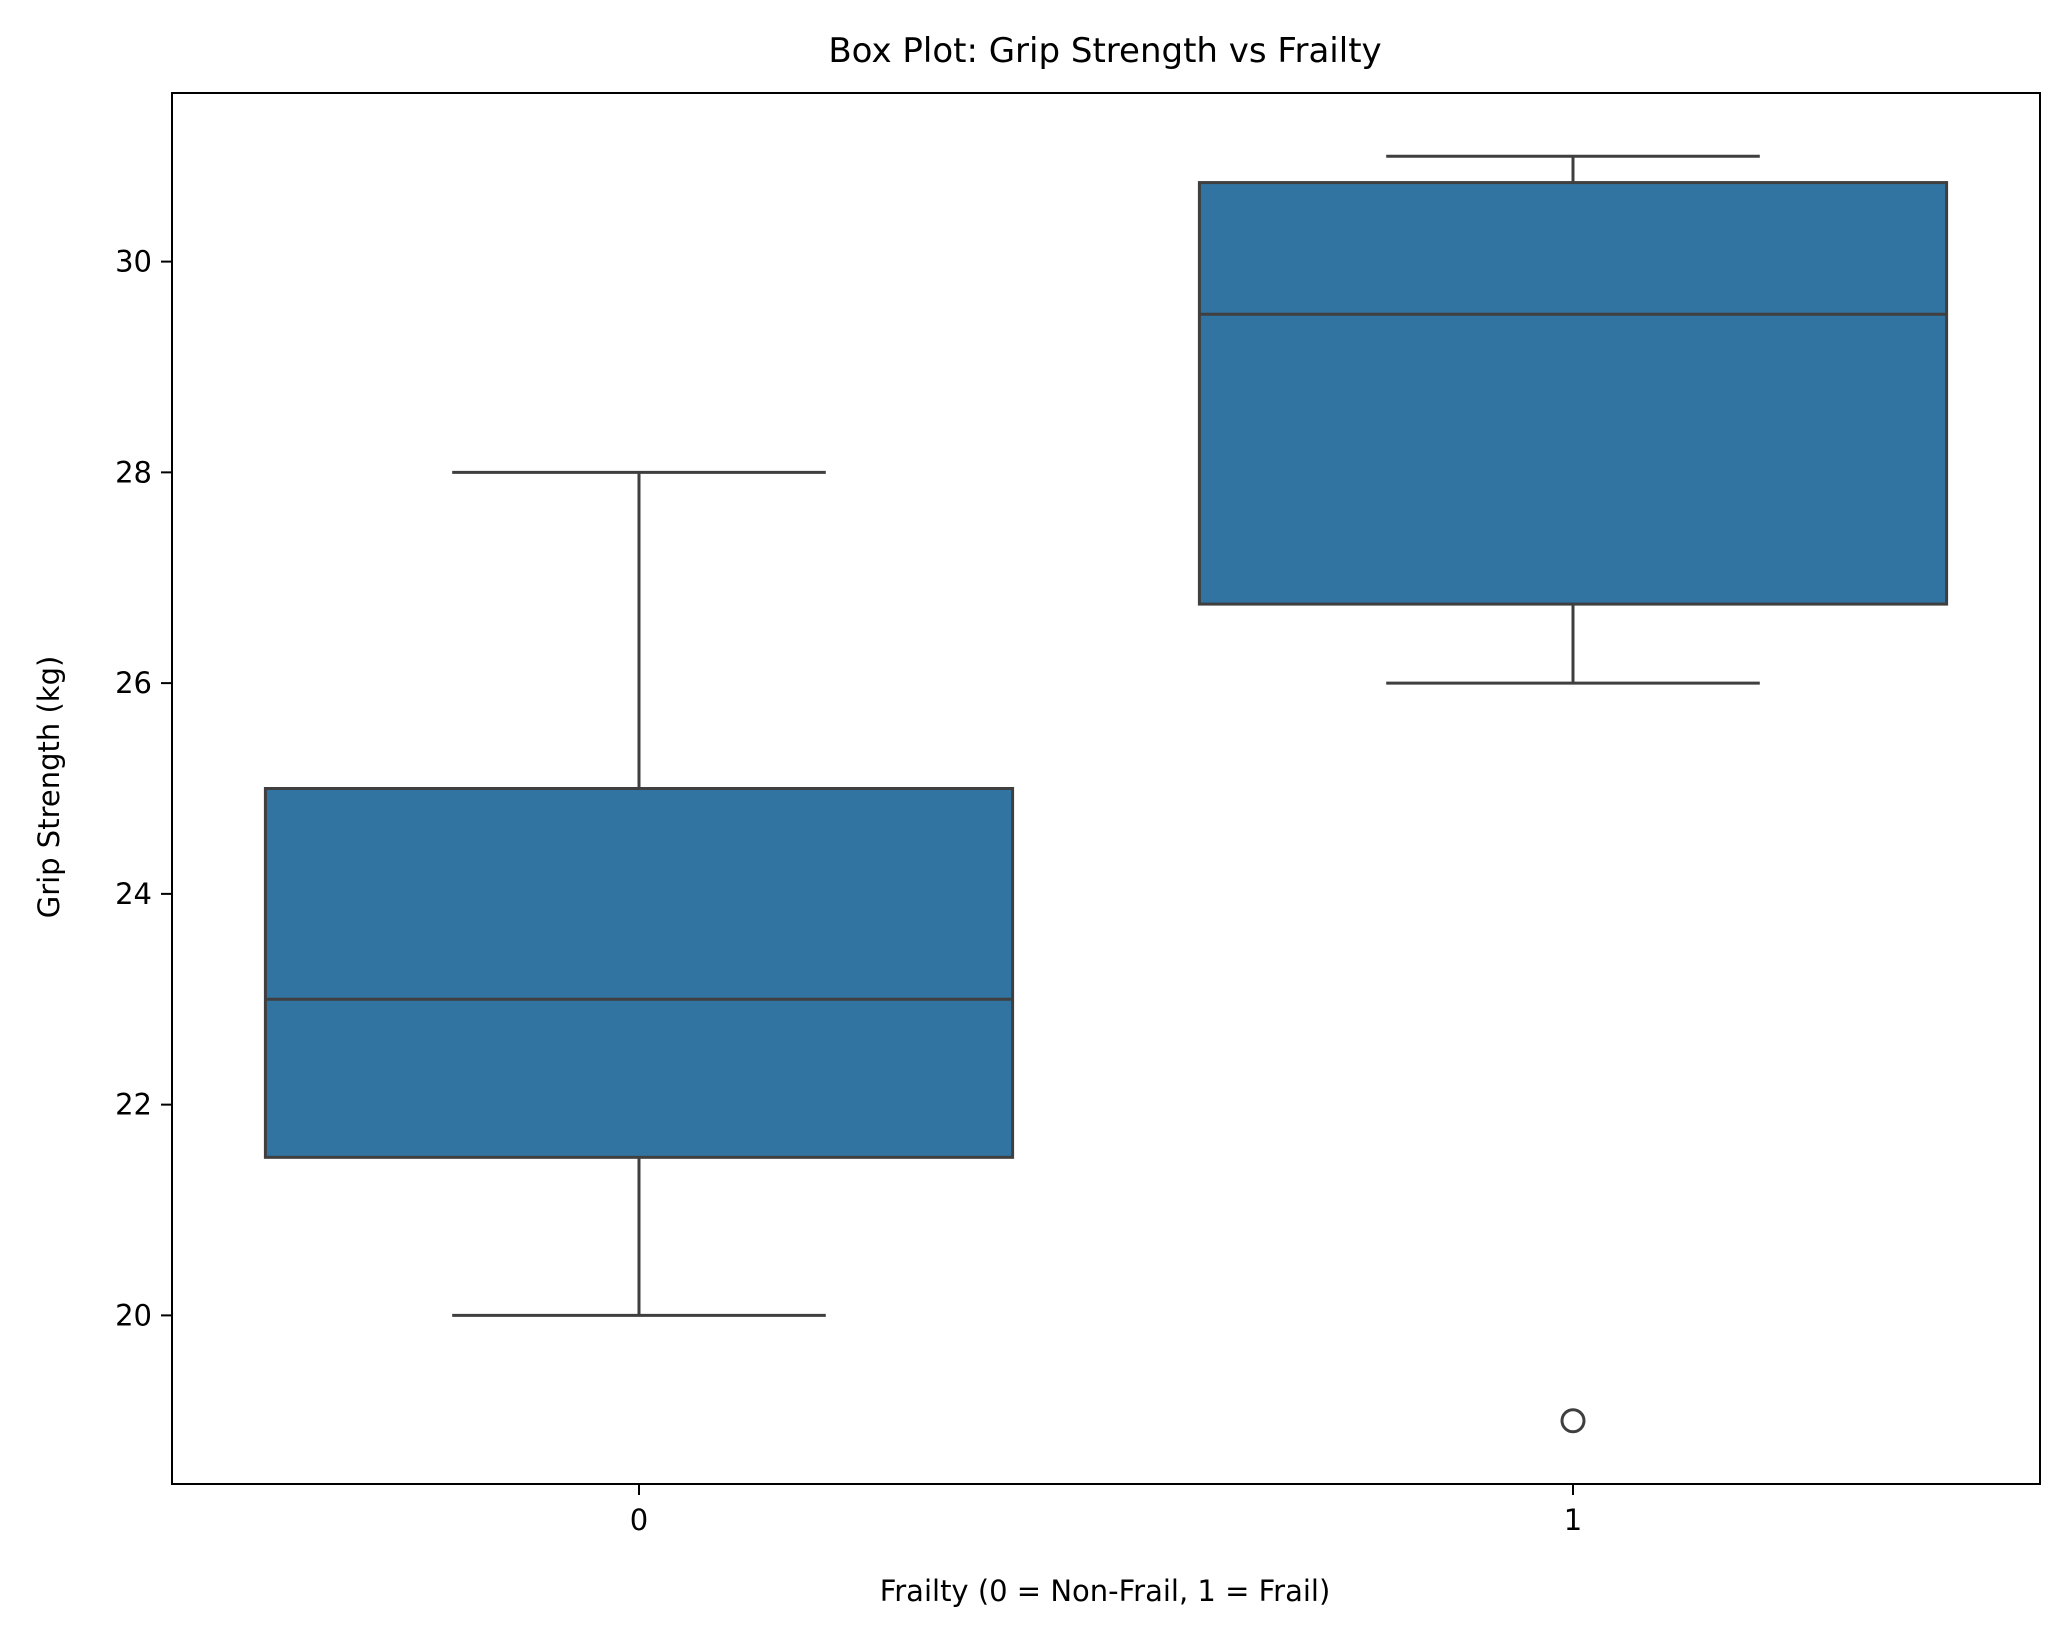 The height and width of the screenshot is (1642, 2060). Describe the element at coordinates (49, 787) in the screenshot. I see `y-axis-title: Grip Strength (kg)` at that location.